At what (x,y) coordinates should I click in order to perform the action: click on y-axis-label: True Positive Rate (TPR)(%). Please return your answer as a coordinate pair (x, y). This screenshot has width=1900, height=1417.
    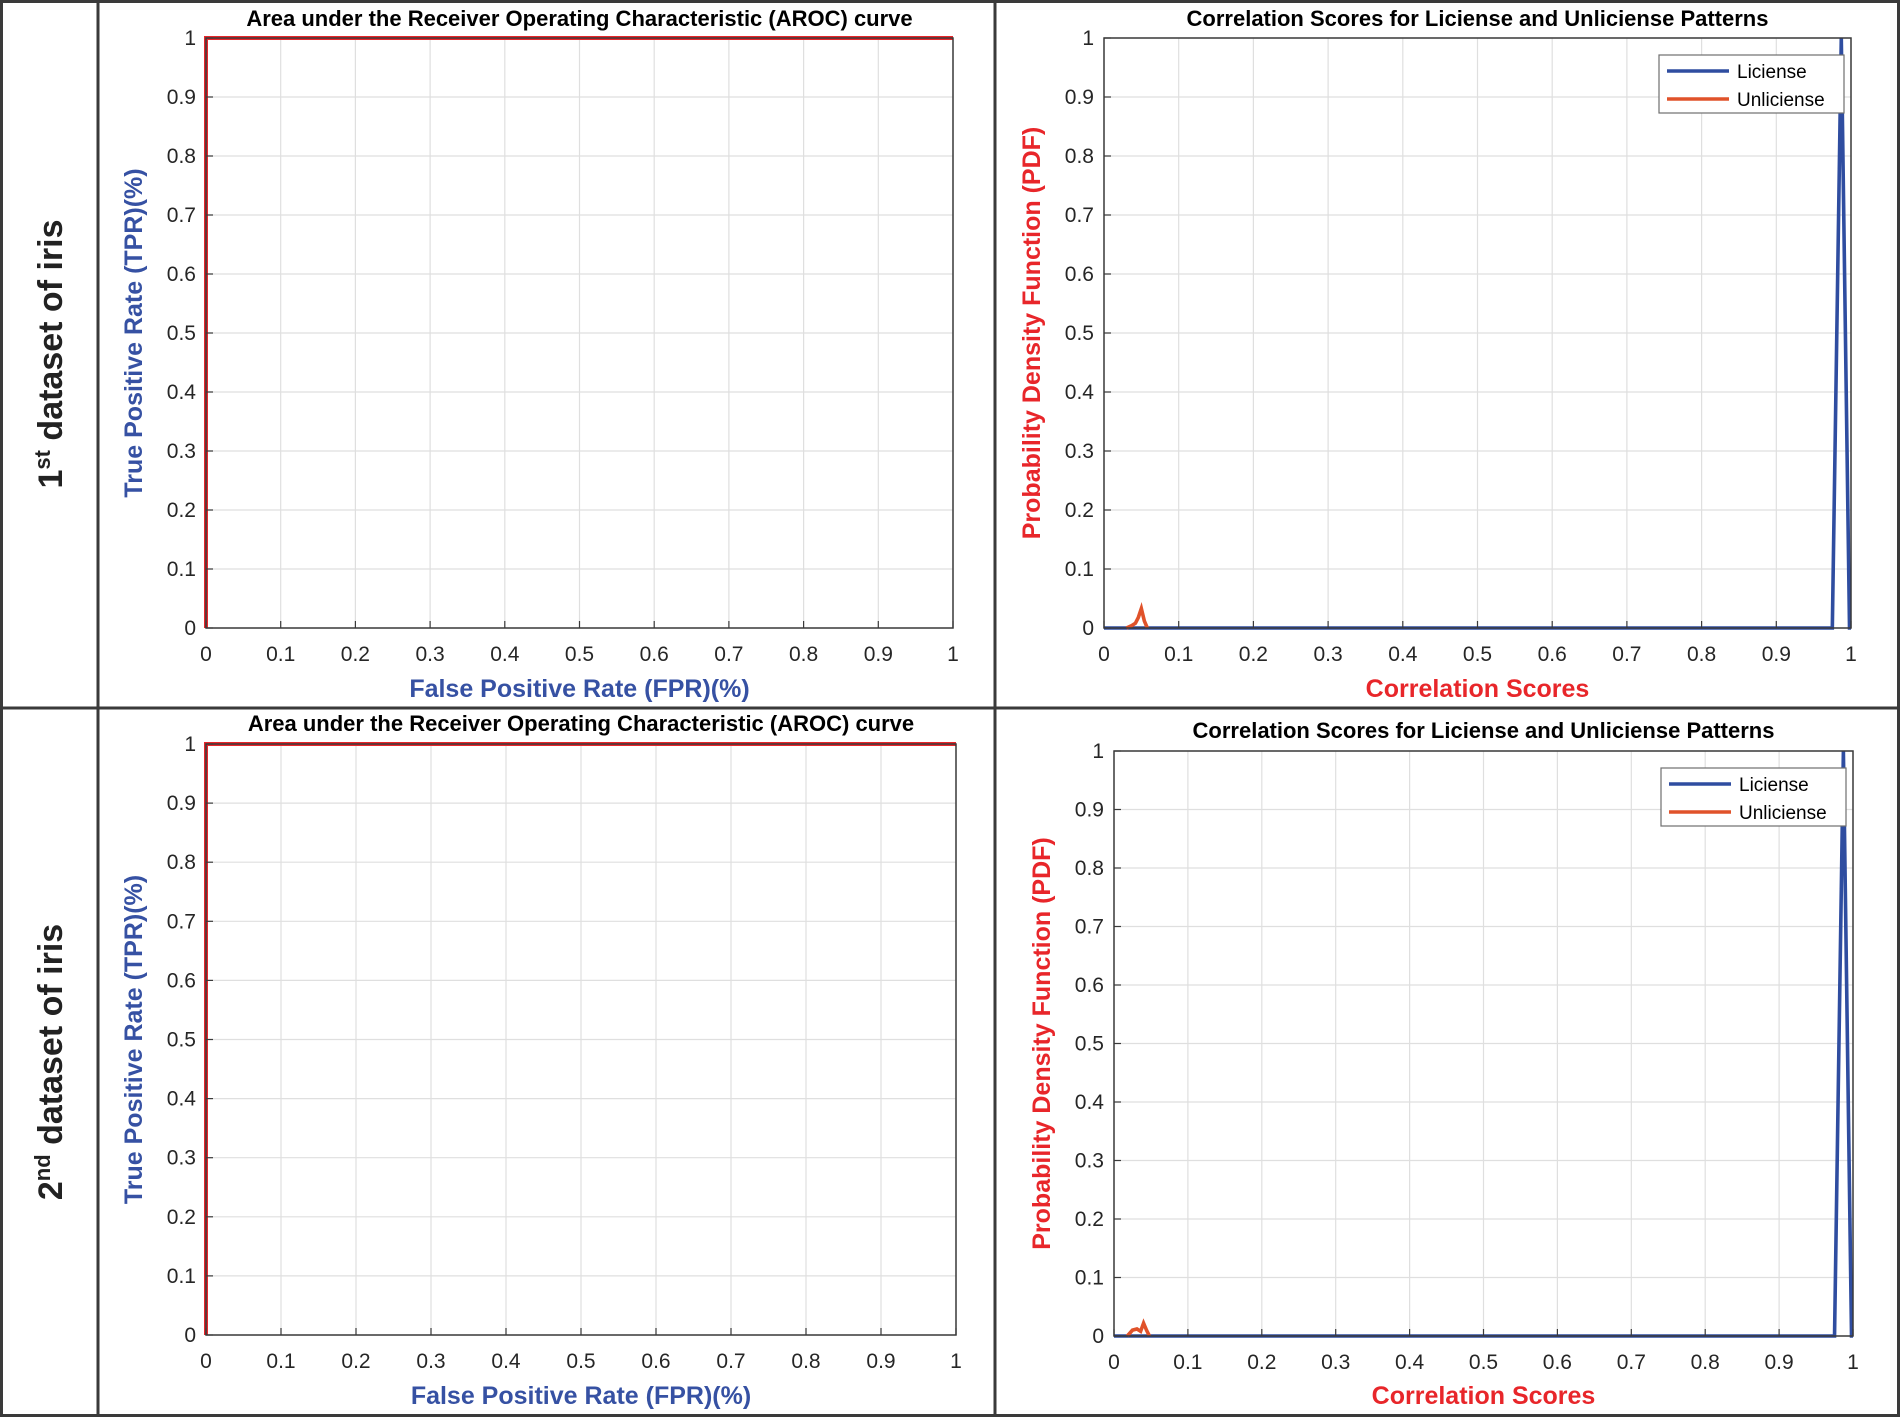
    Looking at the image, I should click on (134, 1039).